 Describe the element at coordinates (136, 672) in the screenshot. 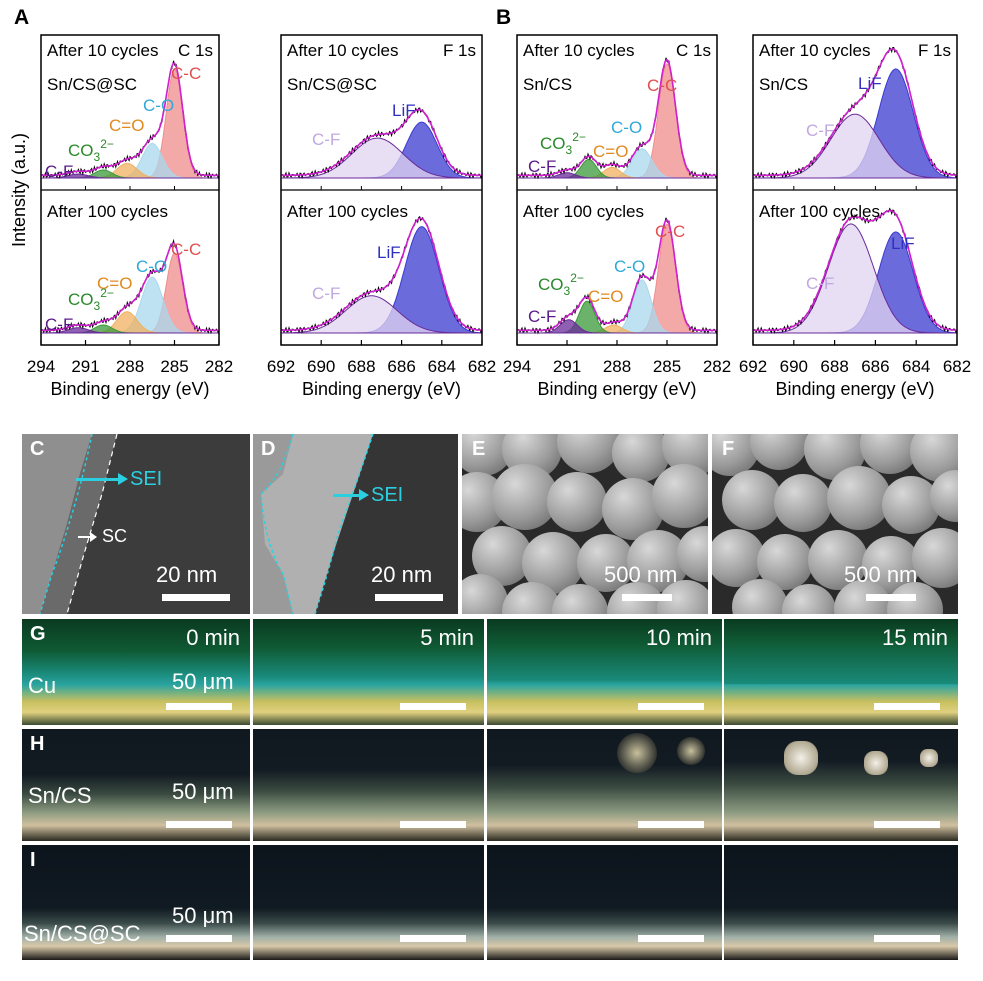

I see `optical-image-g-0: G Cu 50 μm 0 min` at that location.